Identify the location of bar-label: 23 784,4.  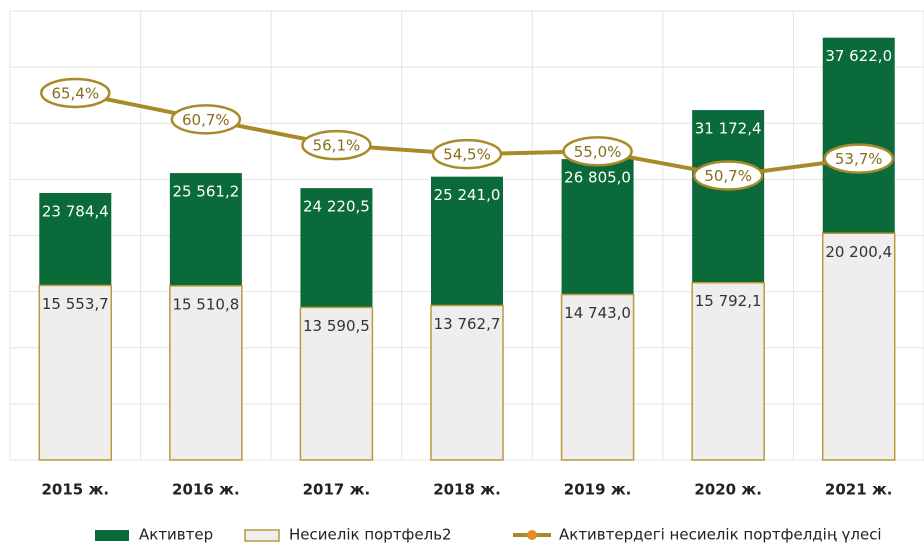
(75, 212).